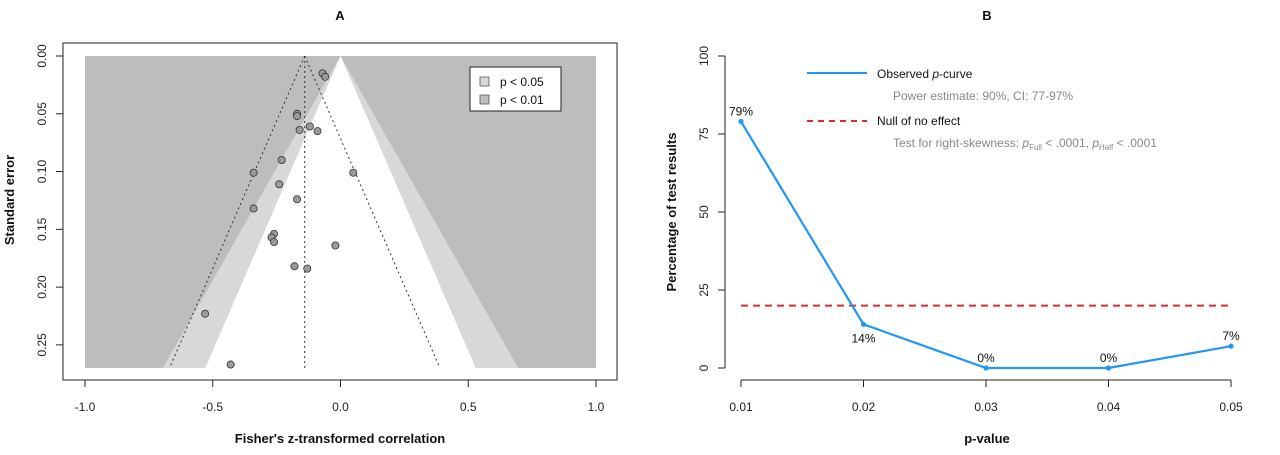 Image resolution: width=1280 pixels, height=455 pixels. Describe the element at coordinates (237, 212) in the screenshot. I see `ci-left-line` at that location.